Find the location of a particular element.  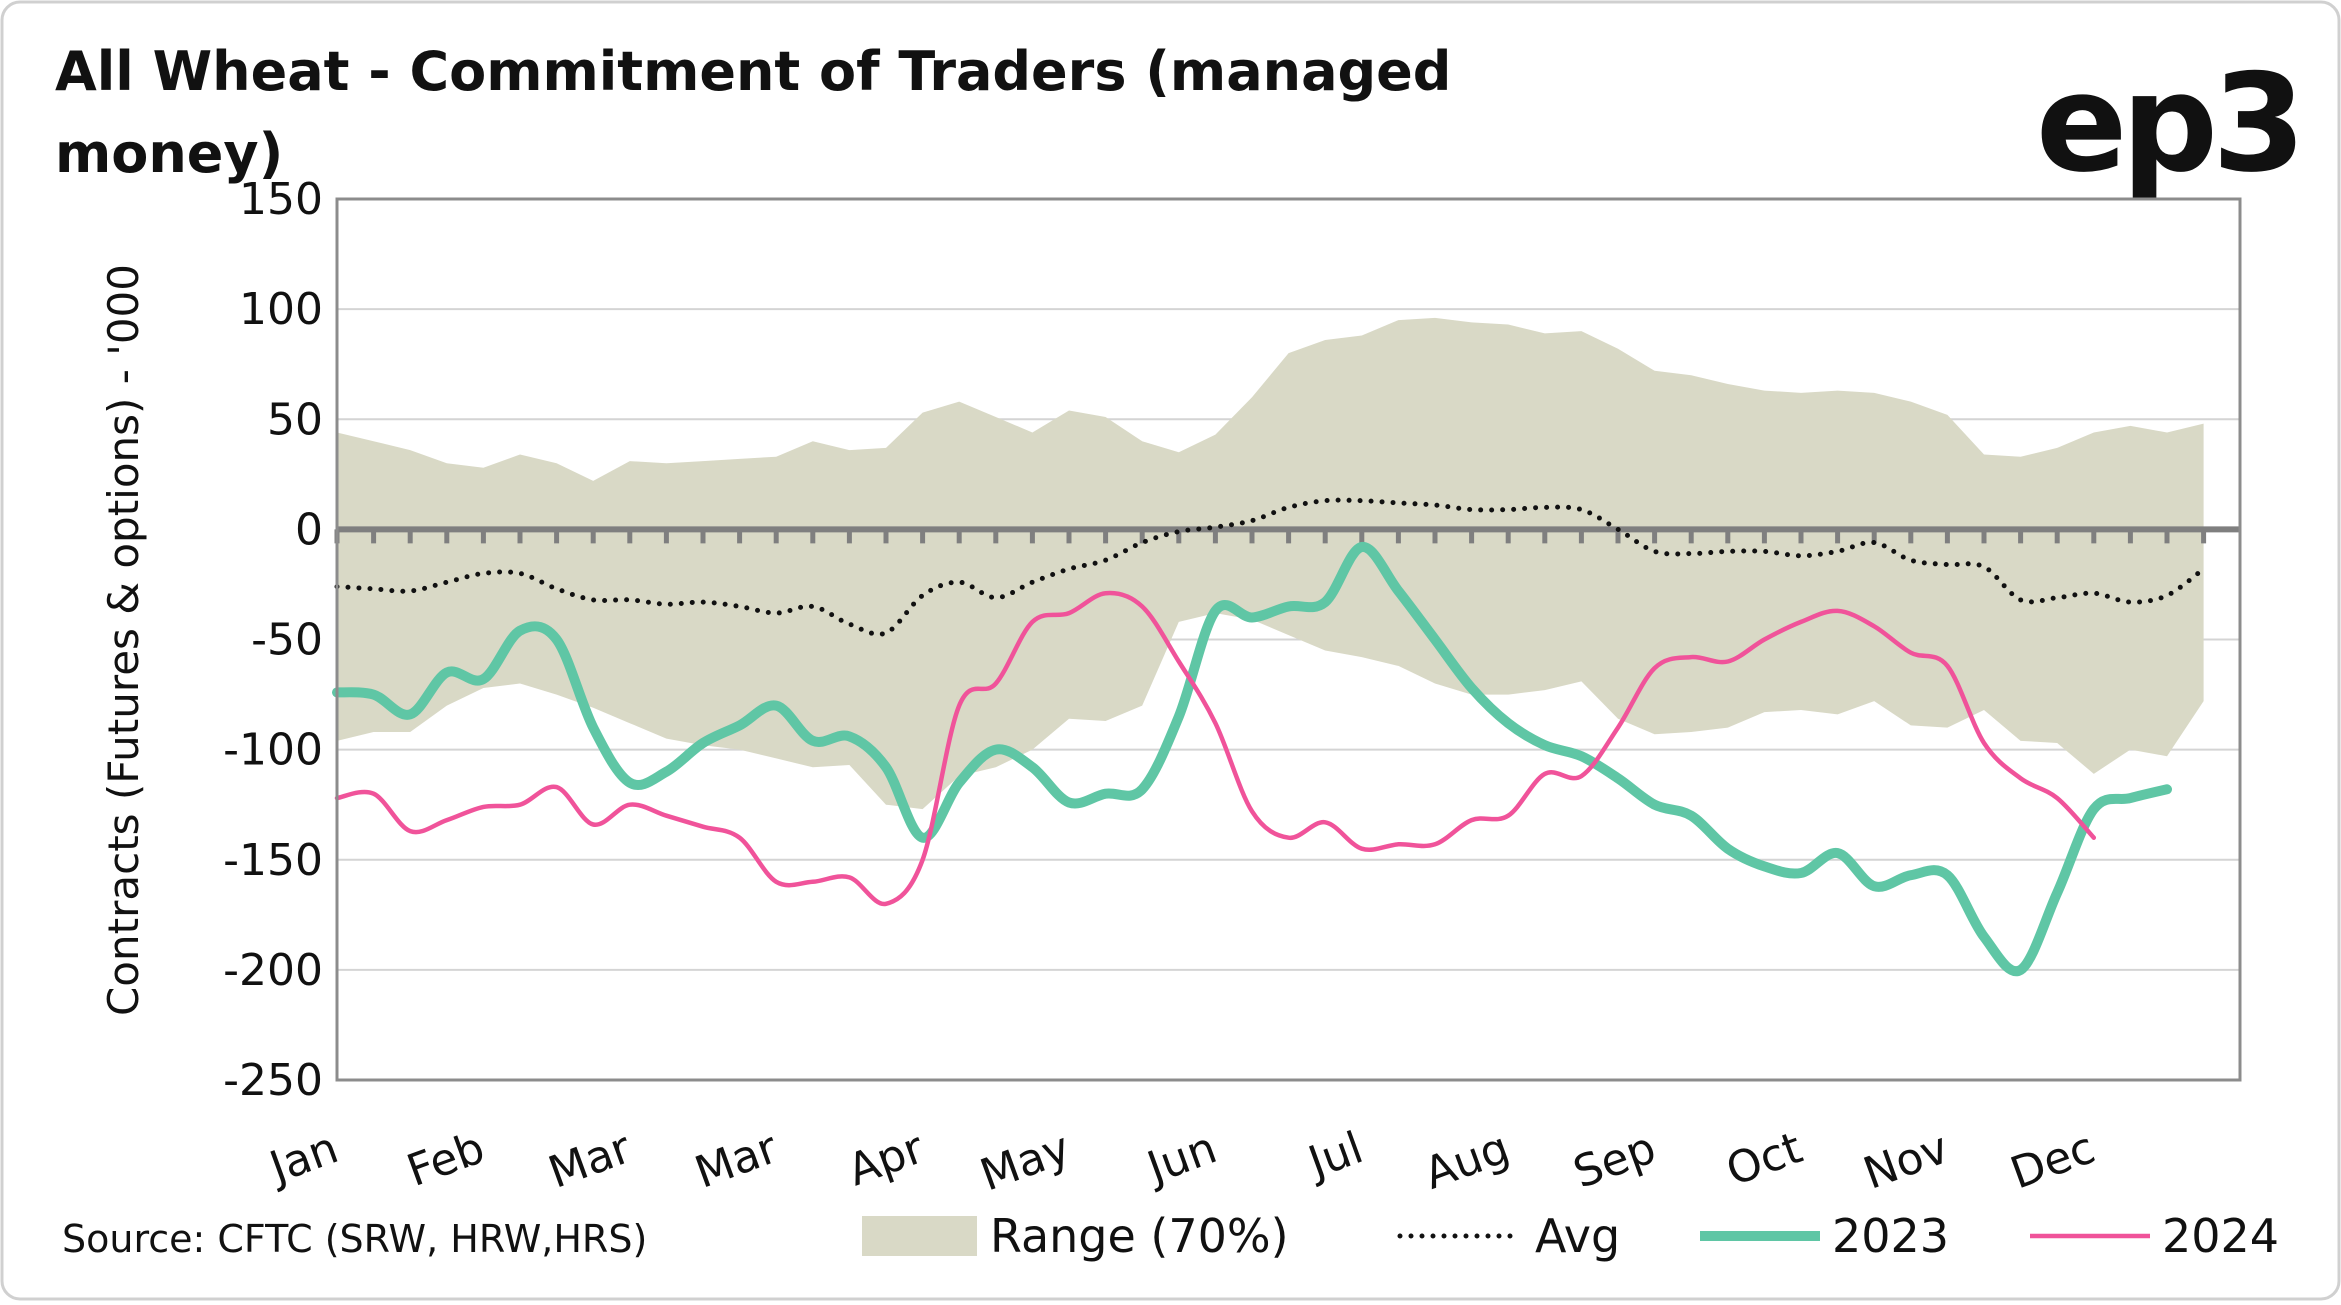

y-tick-label: 0 is located at coordinates (309, 529).